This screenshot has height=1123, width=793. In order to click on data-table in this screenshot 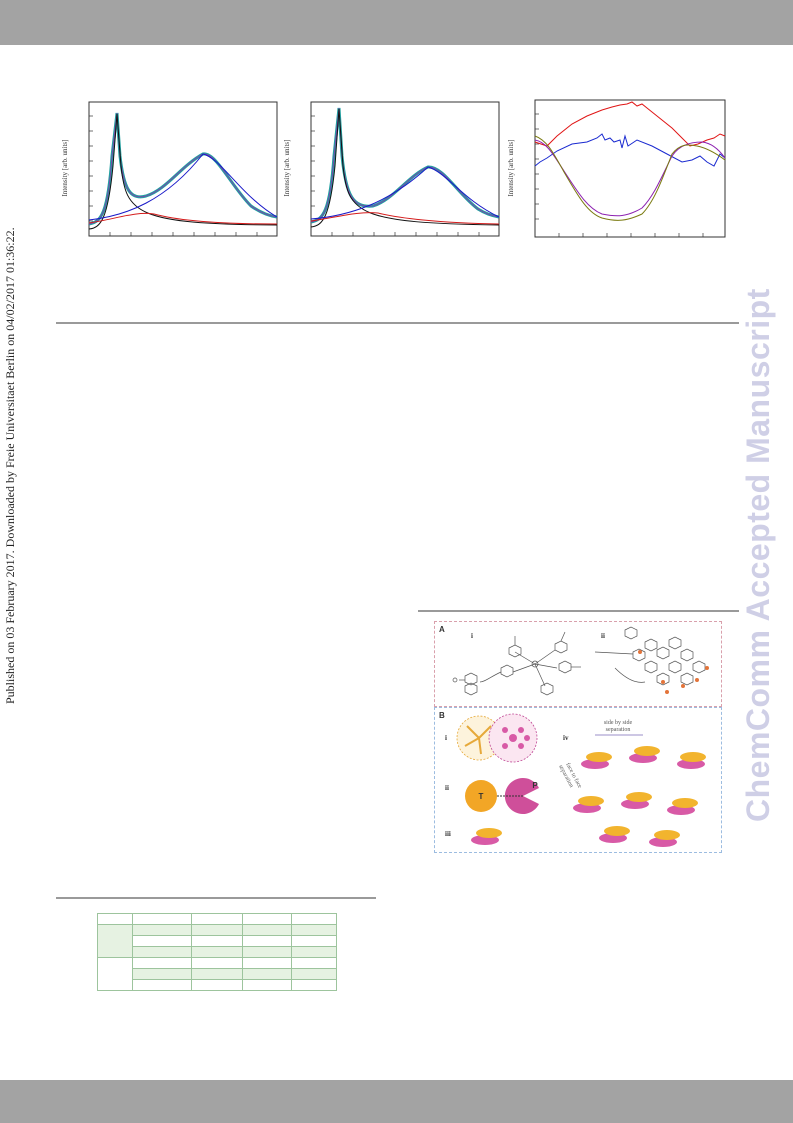, I will do `click(217, 952)`.